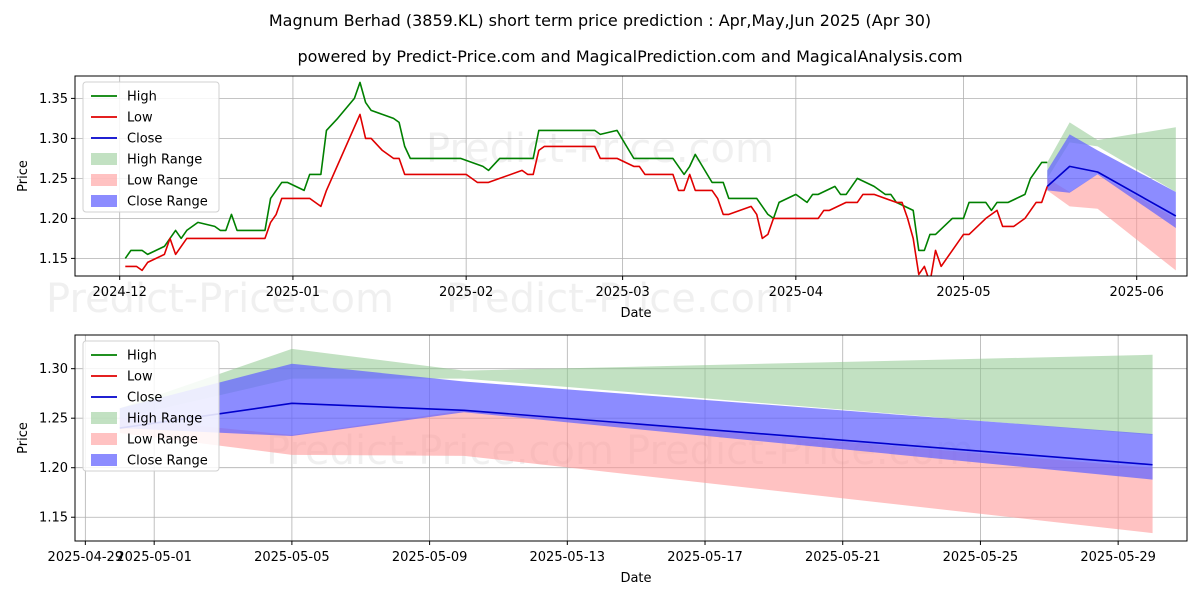  What do you see at coordinates (1111, 191) in the screenshot?
I see `series-line-close` at bounding box center [1111, 191].